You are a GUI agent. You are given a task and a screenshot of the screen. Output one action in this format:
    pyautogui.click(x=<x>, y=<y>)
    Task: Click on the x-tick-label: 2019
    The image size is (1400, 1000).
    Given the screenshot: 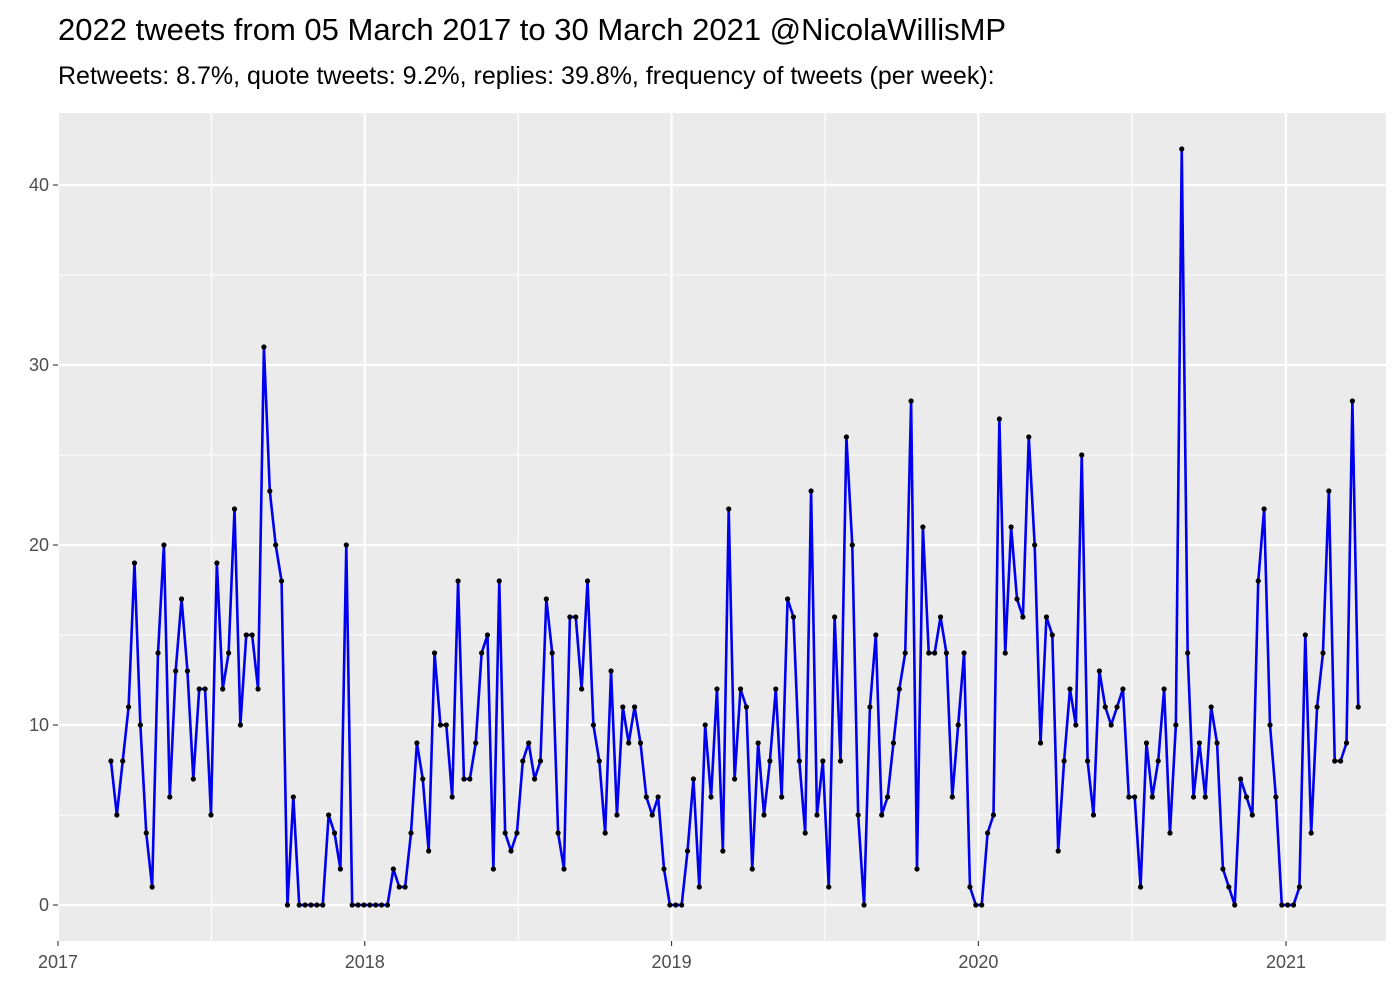 What is the action you would take?
    pyautogui.click(x=672, y=962)
    